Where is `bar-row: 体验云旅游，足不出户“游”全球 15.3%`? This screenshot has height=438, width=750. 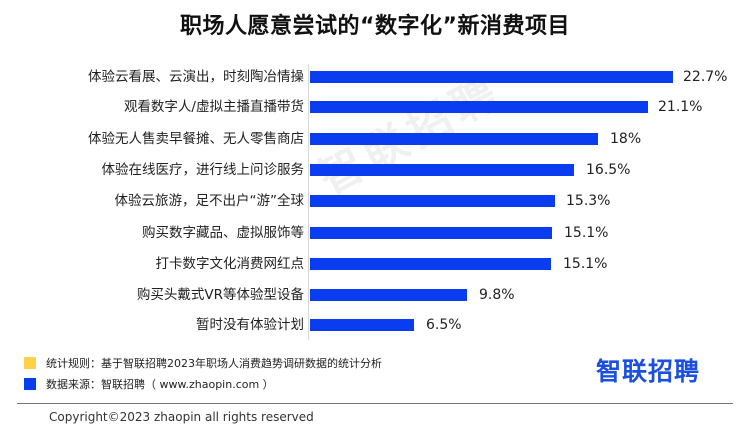
bar-row: 体验云旅游，足不出户“游”全球 15.3% is located at coordinates (375, 201).